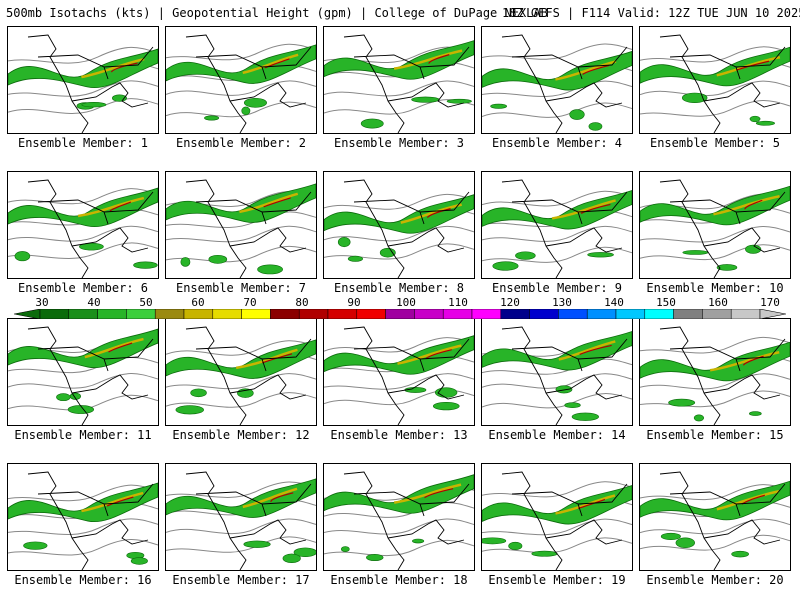  What do you see at coordinates (614, 302) in the screenshot?
I see `colorbar-label: 140` at bounding box center [614, 302].